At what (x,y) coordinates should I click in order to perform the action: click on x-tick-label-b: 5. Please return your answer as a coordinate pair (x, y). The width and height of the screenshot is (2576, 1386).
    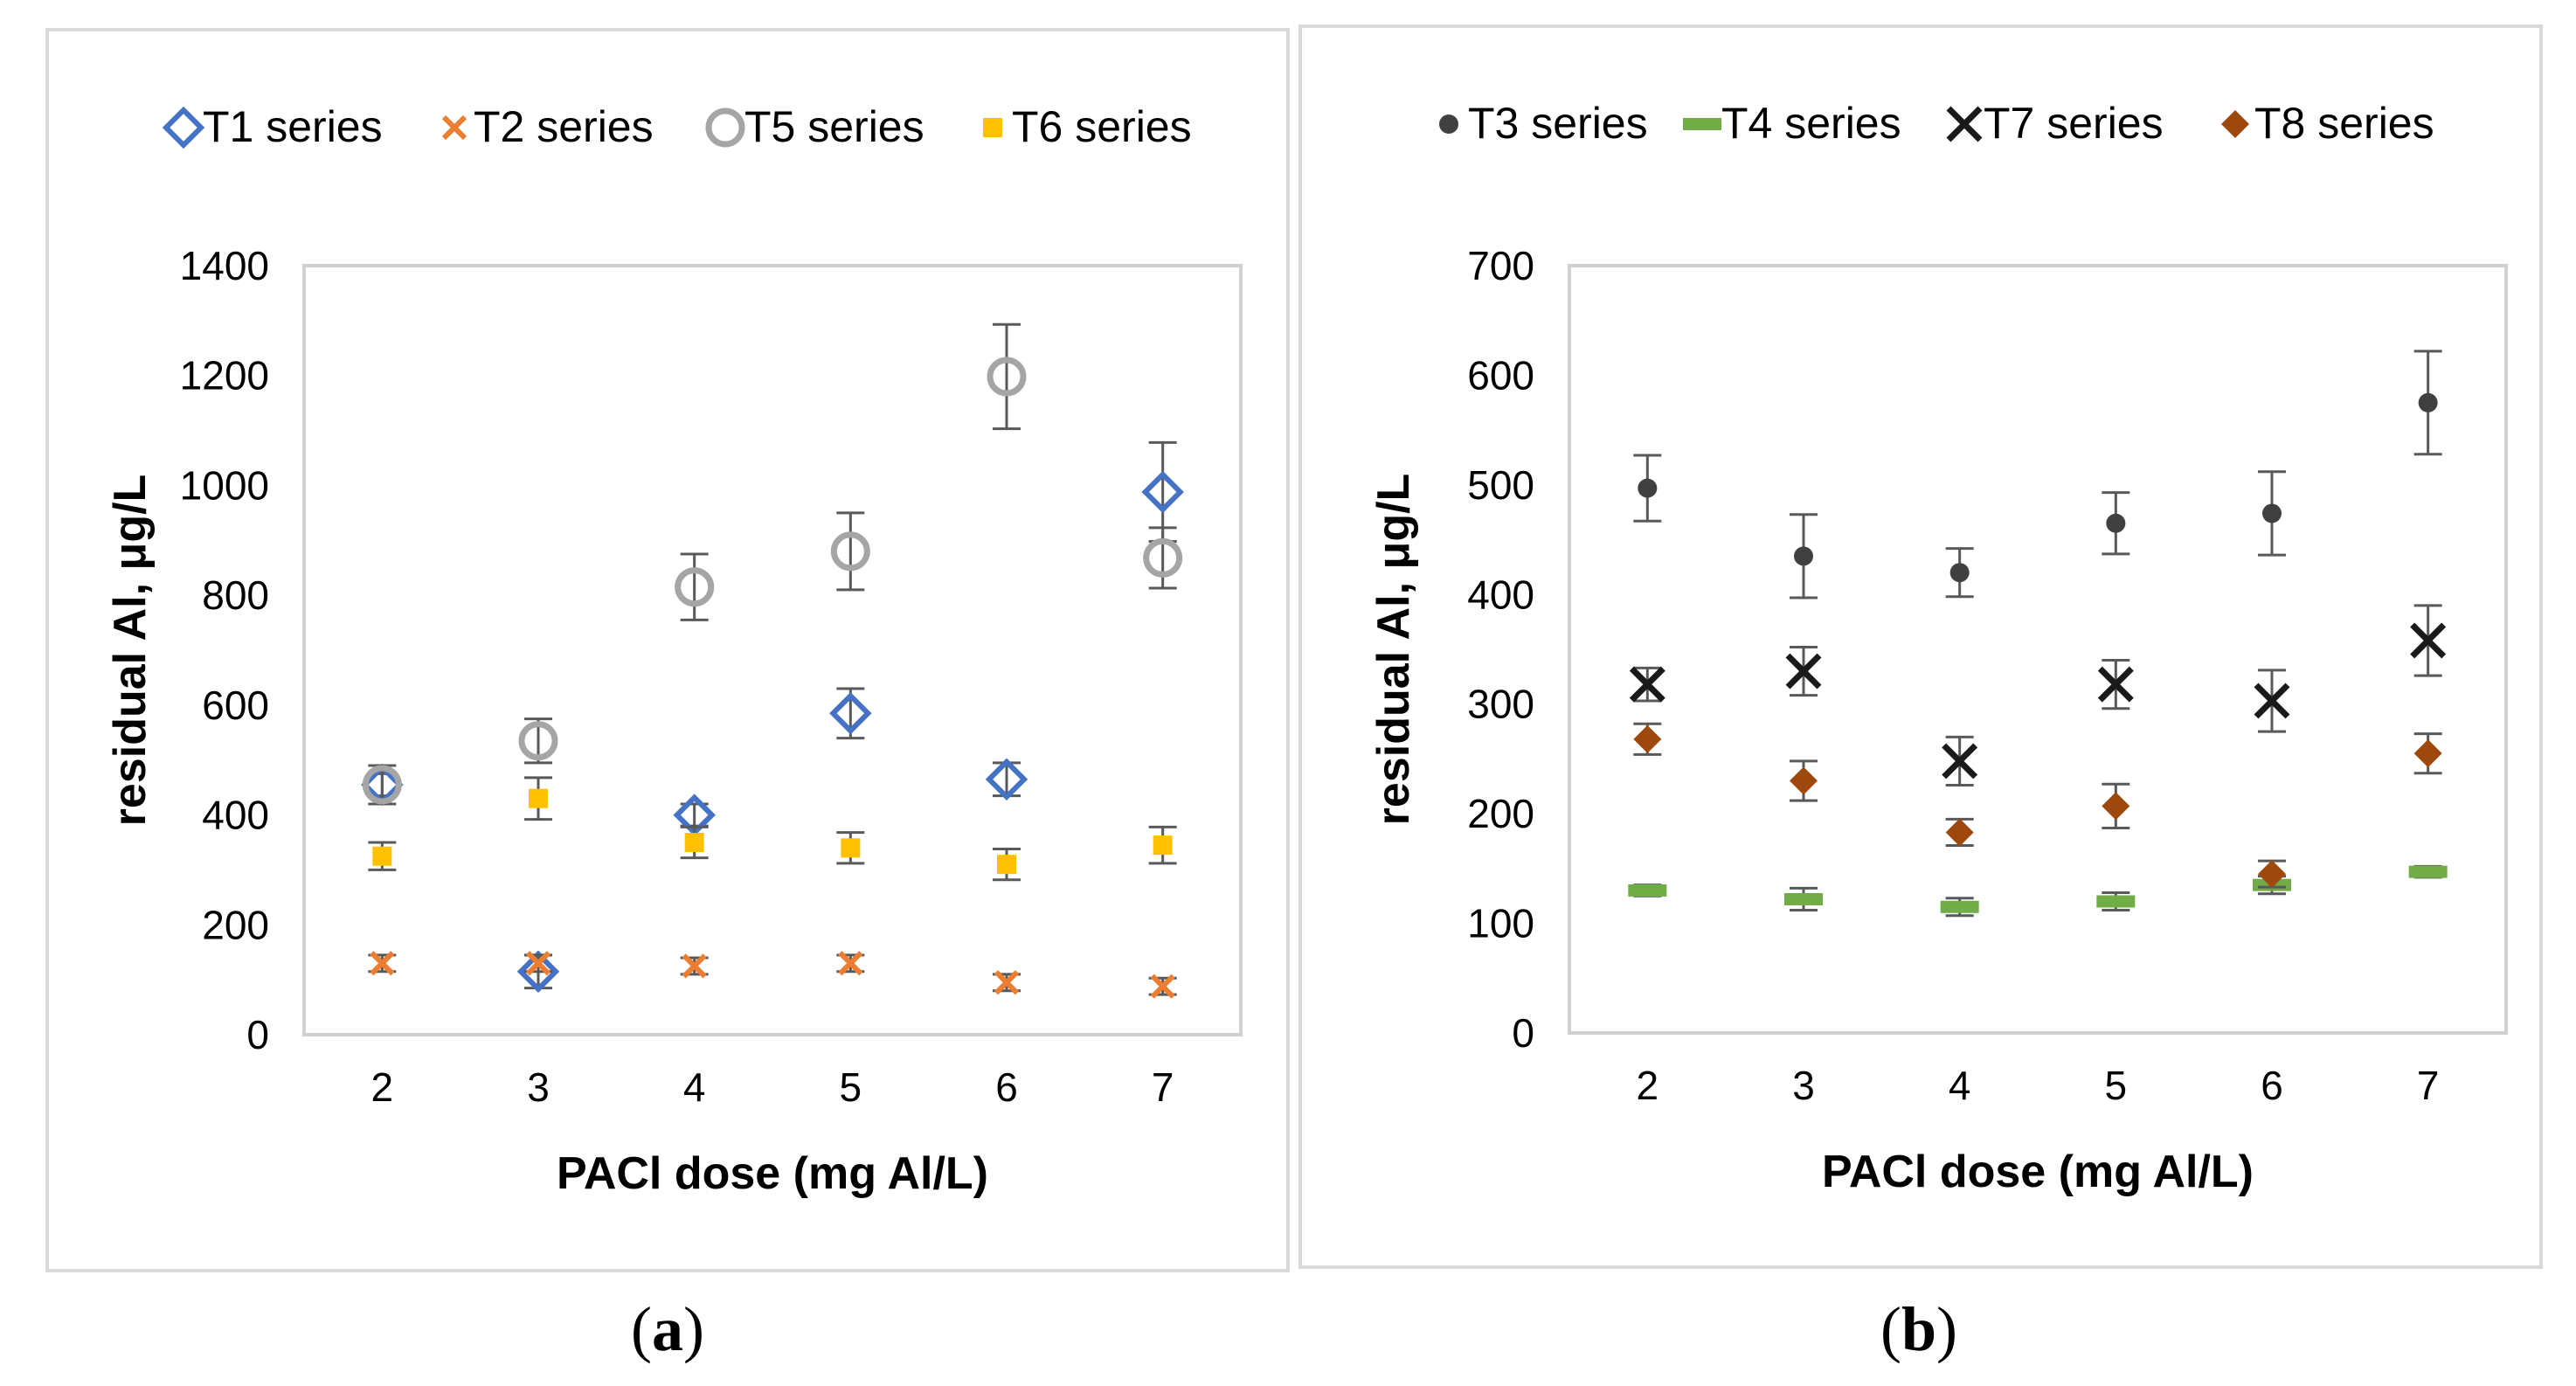
    Looking at the image, I should click on (2116, 1085).